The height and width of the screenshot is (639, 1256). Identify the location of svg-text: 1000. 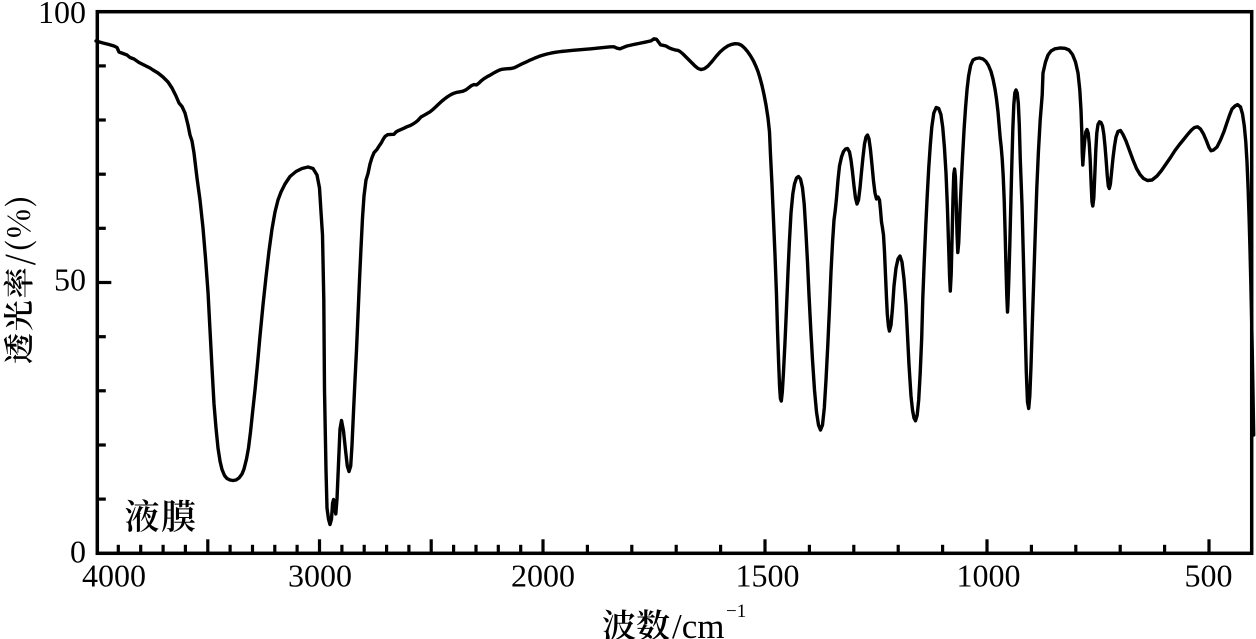
(989, 576).